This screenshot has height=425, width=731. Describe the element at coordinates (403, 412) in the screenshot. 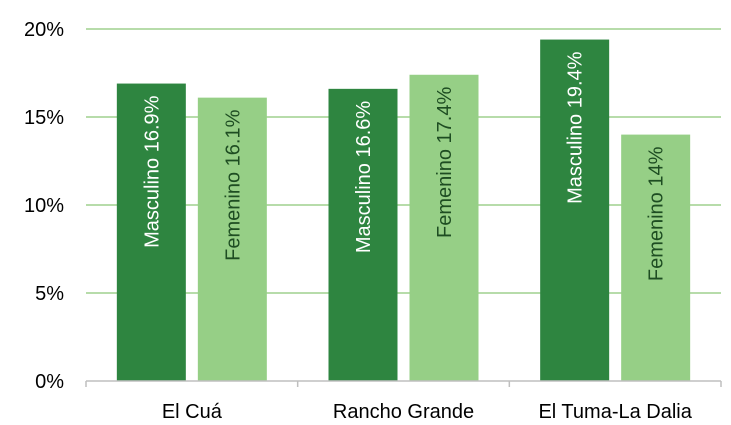

I see `category-label: Rancho Grande` at that location.